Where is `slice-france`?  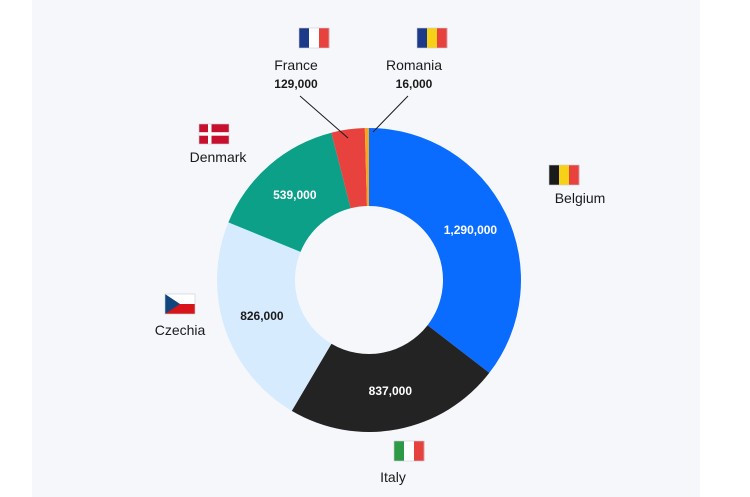 slice-france is located at coordinates (349, 168).